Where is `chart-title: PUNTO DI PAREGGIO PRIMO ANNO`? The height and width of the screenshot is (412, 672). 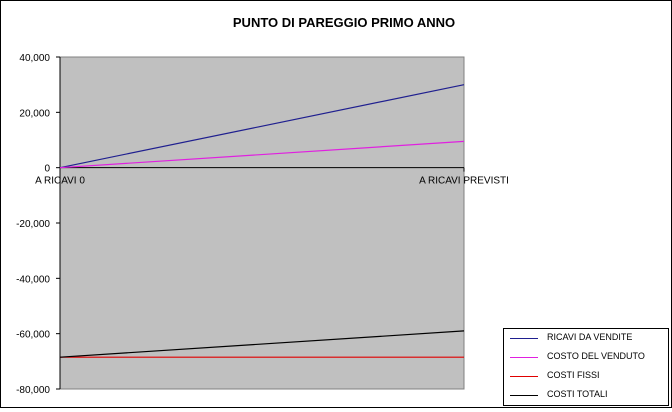 chart-title: PUNTO DI PAREGGIO PRIMO ANNO is located at coordinates (344, 22).